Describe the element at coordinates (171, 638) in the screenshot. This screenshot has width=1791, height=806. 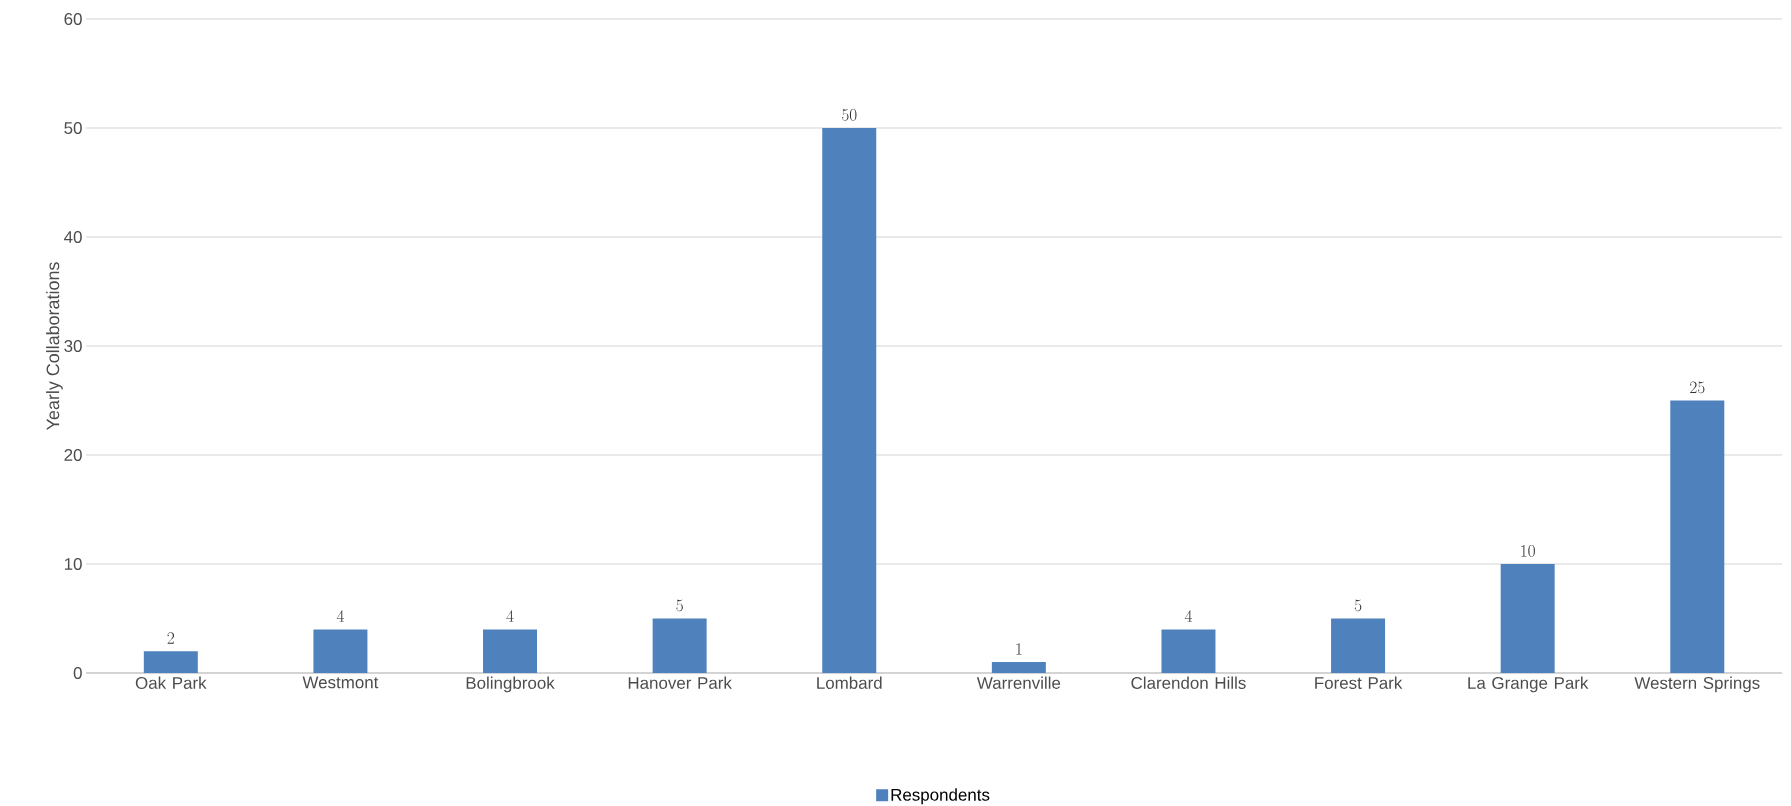
I see `data-label: 2` at that location.